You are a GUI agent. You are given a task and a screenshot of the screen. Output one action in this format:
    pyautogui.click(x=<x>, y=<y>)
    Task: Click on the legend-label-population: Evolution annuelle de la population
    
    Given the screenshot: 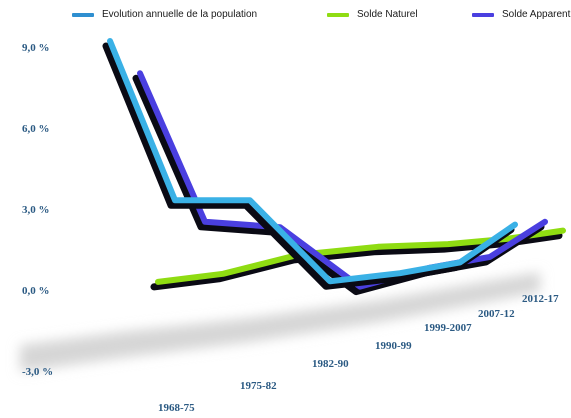 What is the action you would take?
    pyautogui.click(x=180, y=14)
    